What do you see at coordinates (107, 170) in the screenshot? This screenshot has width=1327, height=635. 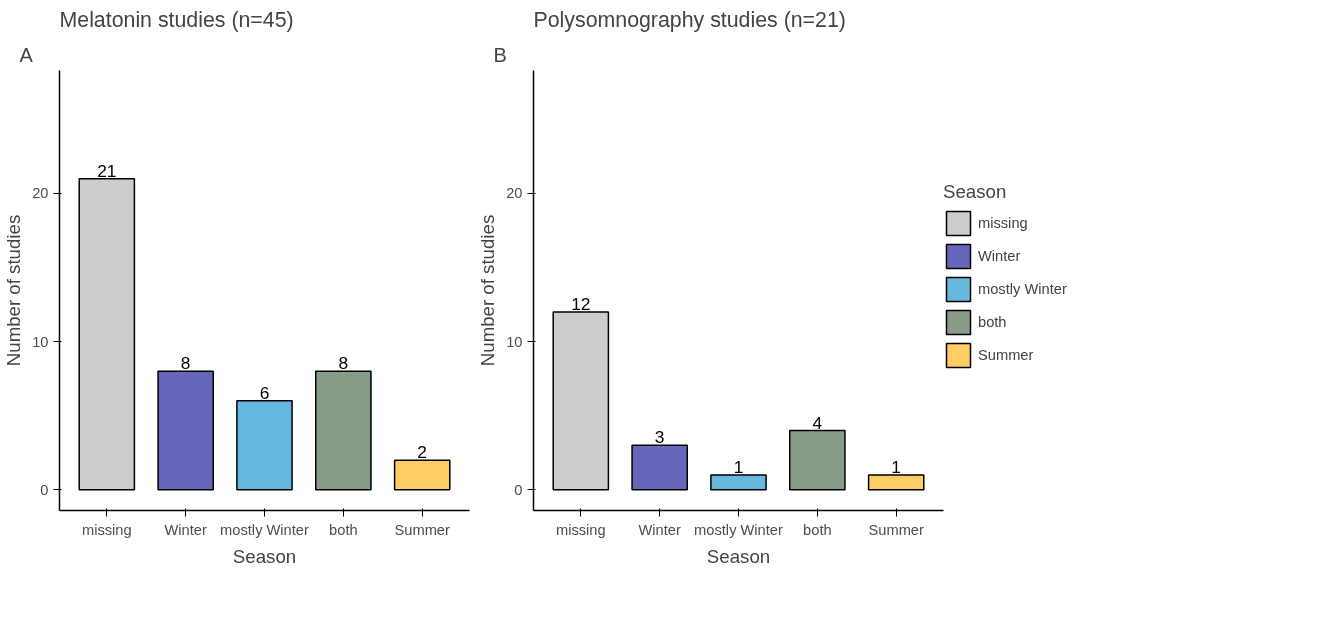 I see `data-label: 21` at bounding box center [107, 170].